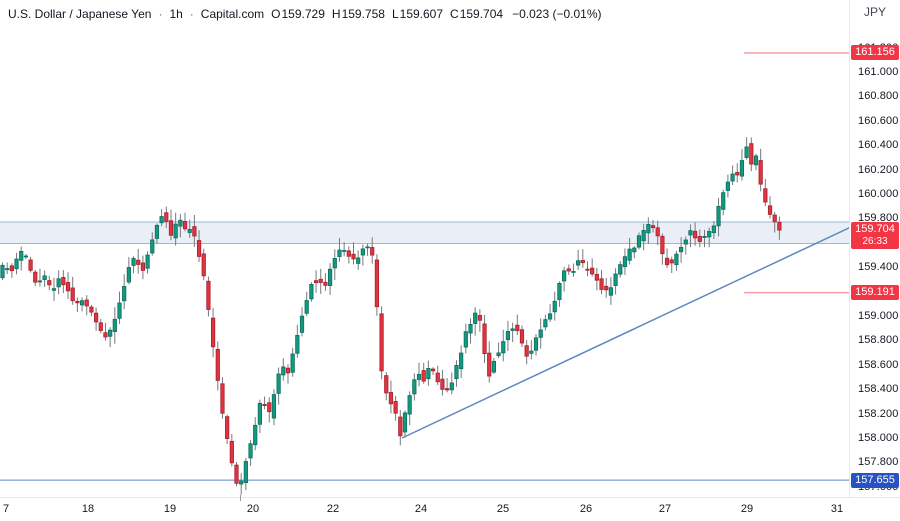  What do you see at coordinates (80, 14) in the screenshot?
I see `symbol-title: U.S. Dollar / Japanese Yen` at bounding box center [80, 14].